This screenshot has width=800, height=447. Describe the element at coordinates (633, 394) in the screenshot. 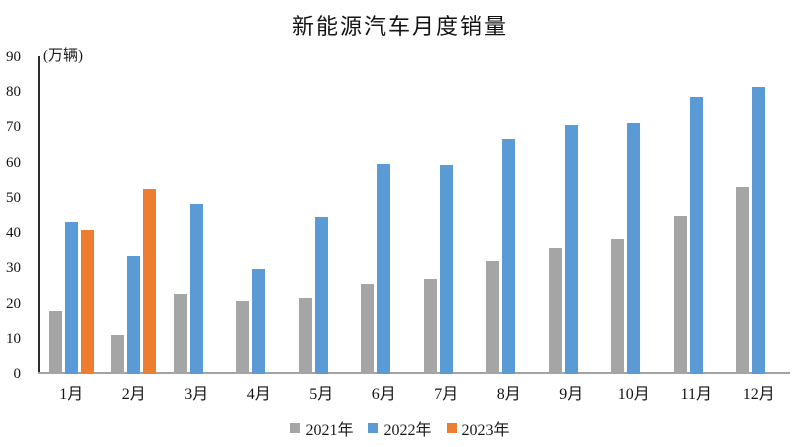

I see `x-tick-label: 10月` at that location.